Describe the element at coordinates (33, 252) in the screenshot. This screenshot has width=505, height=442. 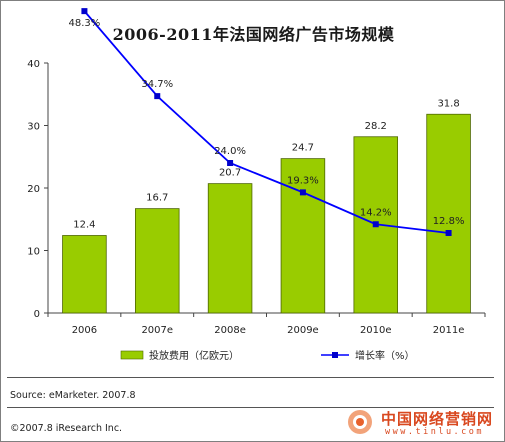
I see `y-tick-label: 10` at that location.